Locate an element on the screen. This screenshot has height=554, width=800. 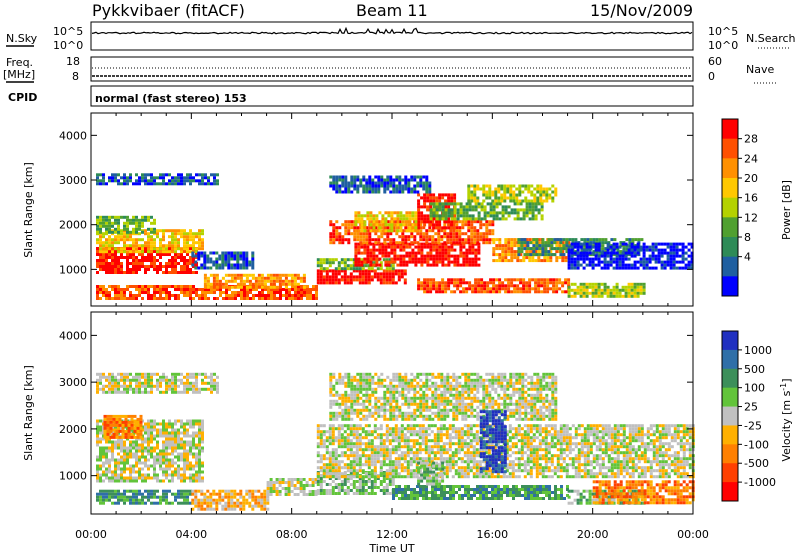
cpid-text: normal (fast stereo) 153 is located at coordinates (171, 98).